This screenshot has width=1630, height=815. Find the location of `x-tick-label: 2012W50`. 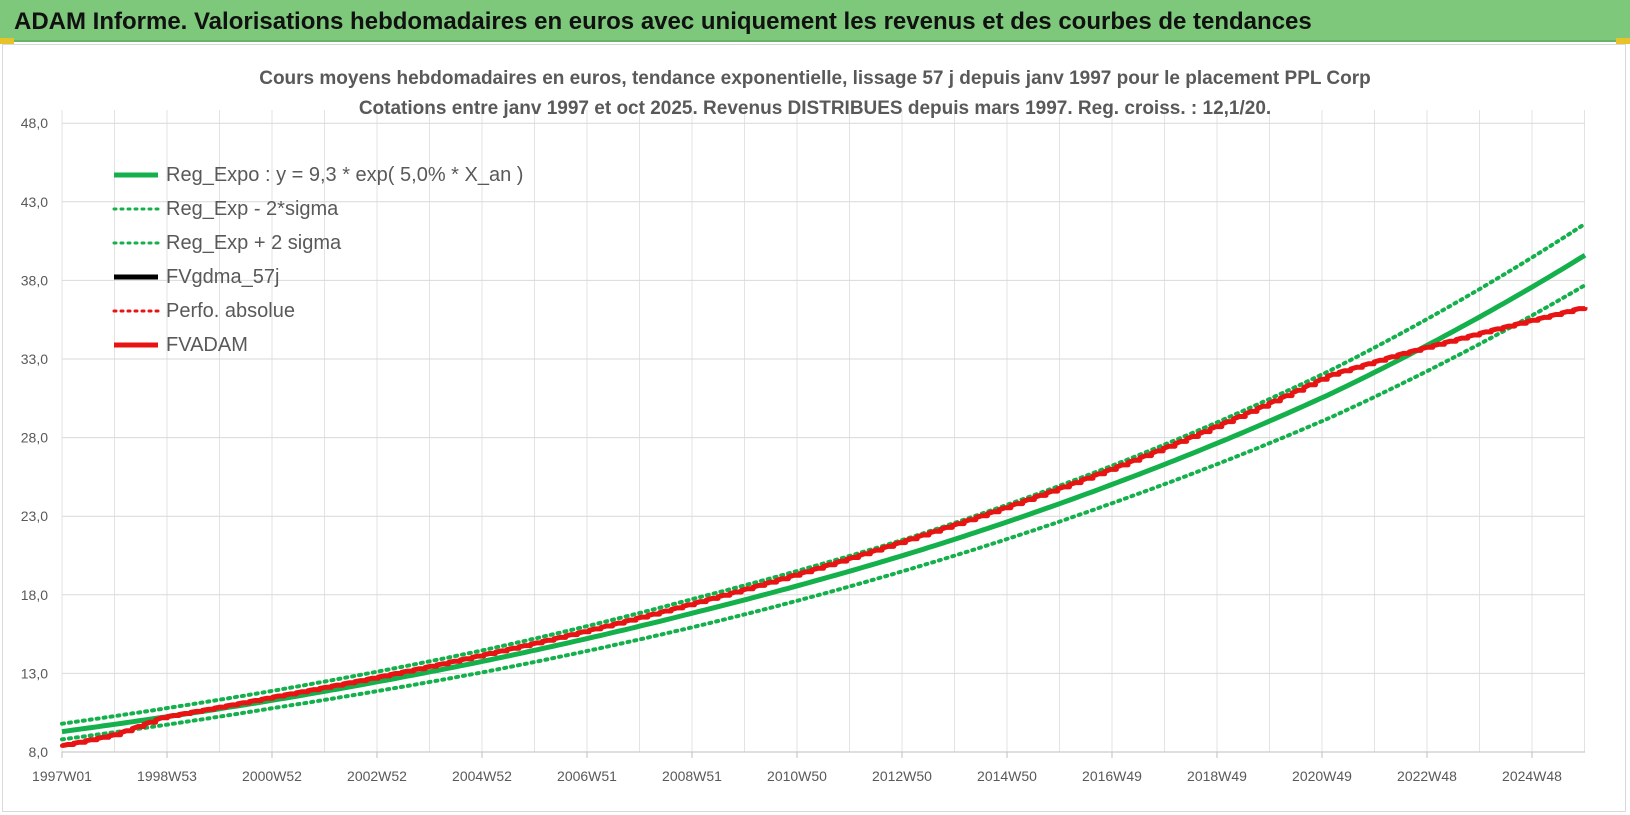

x-tick-label: 2012W50 is located at coordinates (902, 776).